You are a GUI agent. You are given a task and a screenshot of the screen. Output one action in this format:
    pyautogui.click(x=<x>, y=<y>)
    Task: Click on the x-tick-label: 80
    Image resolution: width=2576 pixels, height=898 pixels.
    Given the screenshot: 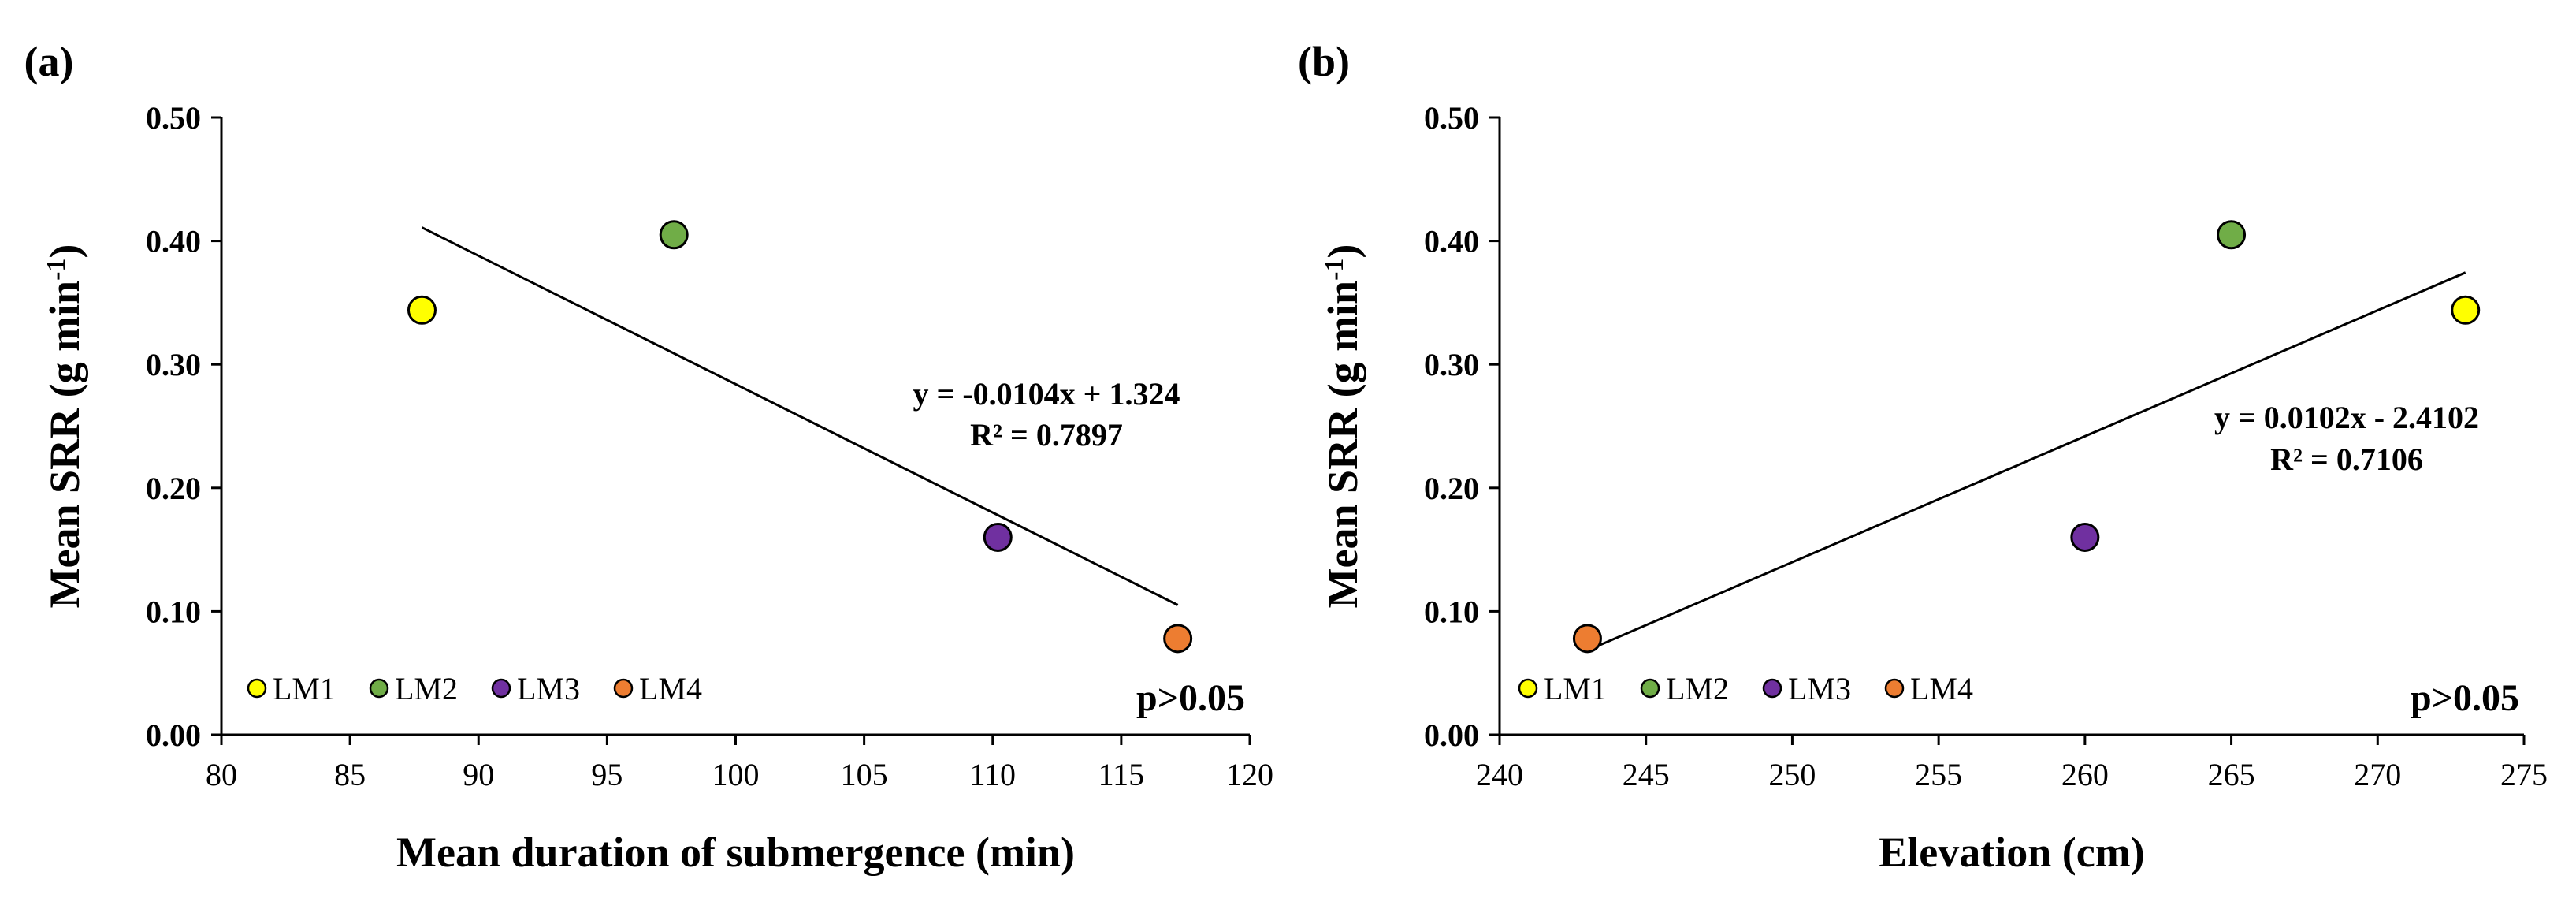 What is the action you would take?
    pyautogui.click(x=221, y=774)
    